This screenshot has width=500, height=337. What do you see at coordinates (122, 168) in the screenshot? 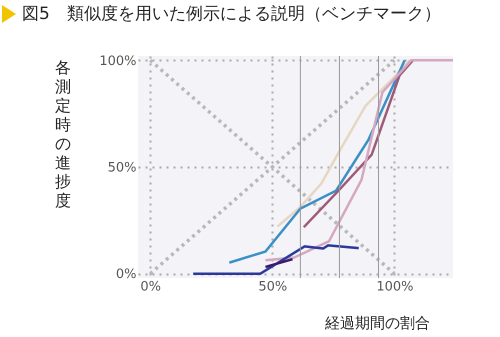
I see `y-tick-label: 50%` at bounding box center [122, 168].